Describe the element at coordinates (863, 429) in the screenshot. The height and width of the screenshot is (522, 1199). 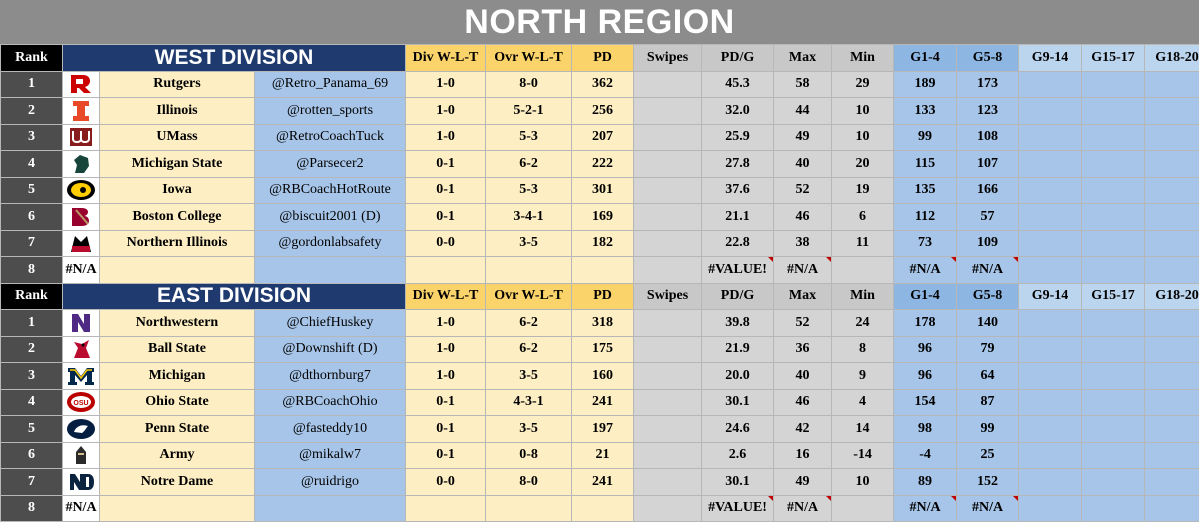
I see `min-cell: 14` at that location.